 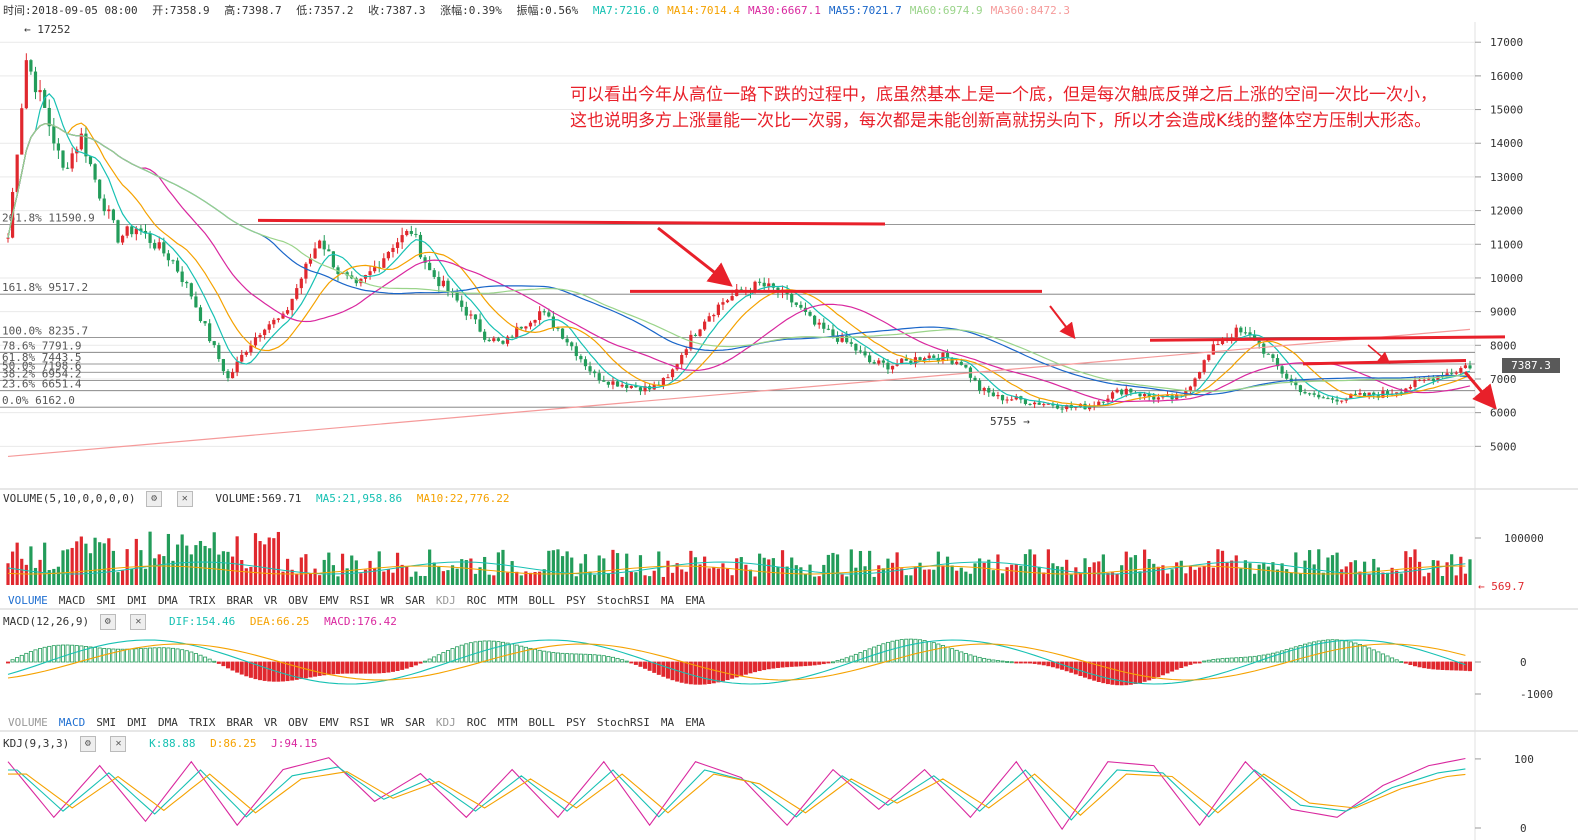 What do you see at coordinates (1506, 278) in the screenshot?
I see `y-tick-label: 10000` at bounding box center [1506, 278].